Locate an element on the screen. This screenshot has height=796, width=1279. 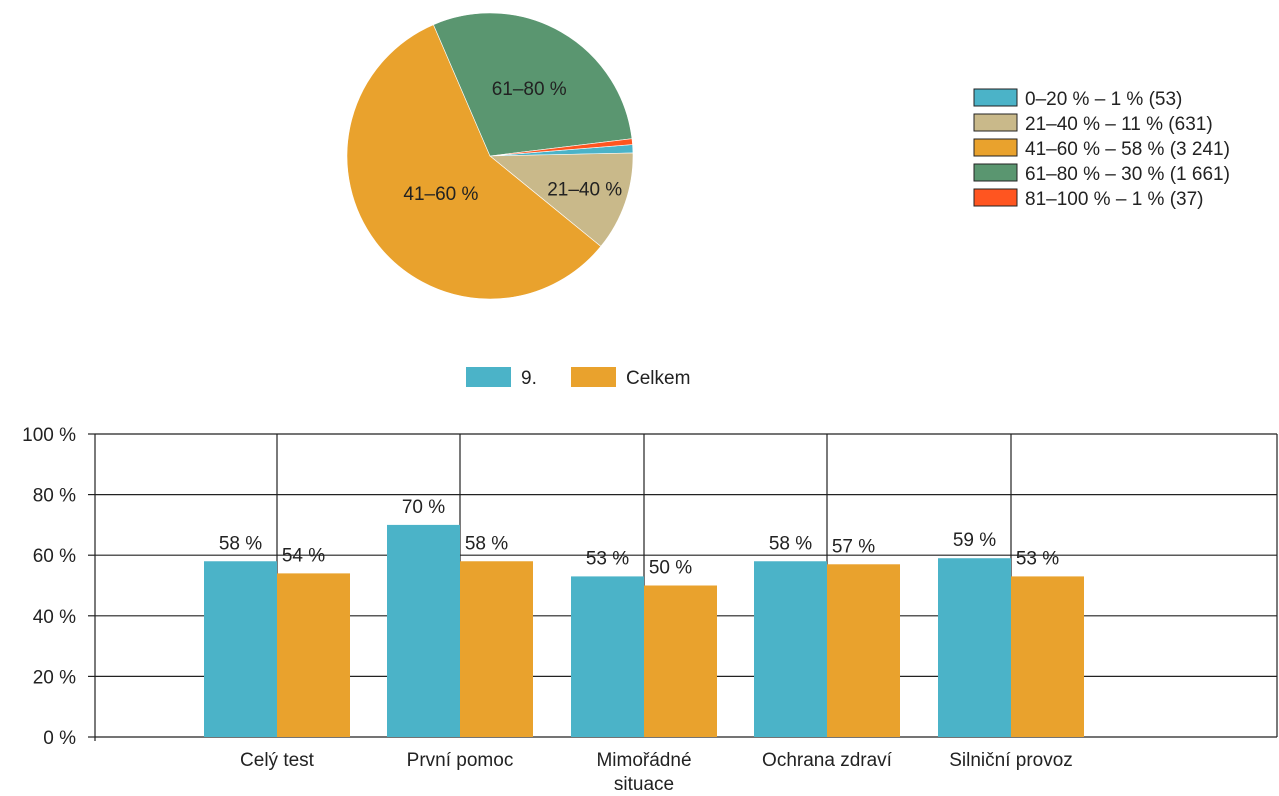
pie-chart: 21–40 % 41–60 % 61–80 % is located at coordinates (490, 156).